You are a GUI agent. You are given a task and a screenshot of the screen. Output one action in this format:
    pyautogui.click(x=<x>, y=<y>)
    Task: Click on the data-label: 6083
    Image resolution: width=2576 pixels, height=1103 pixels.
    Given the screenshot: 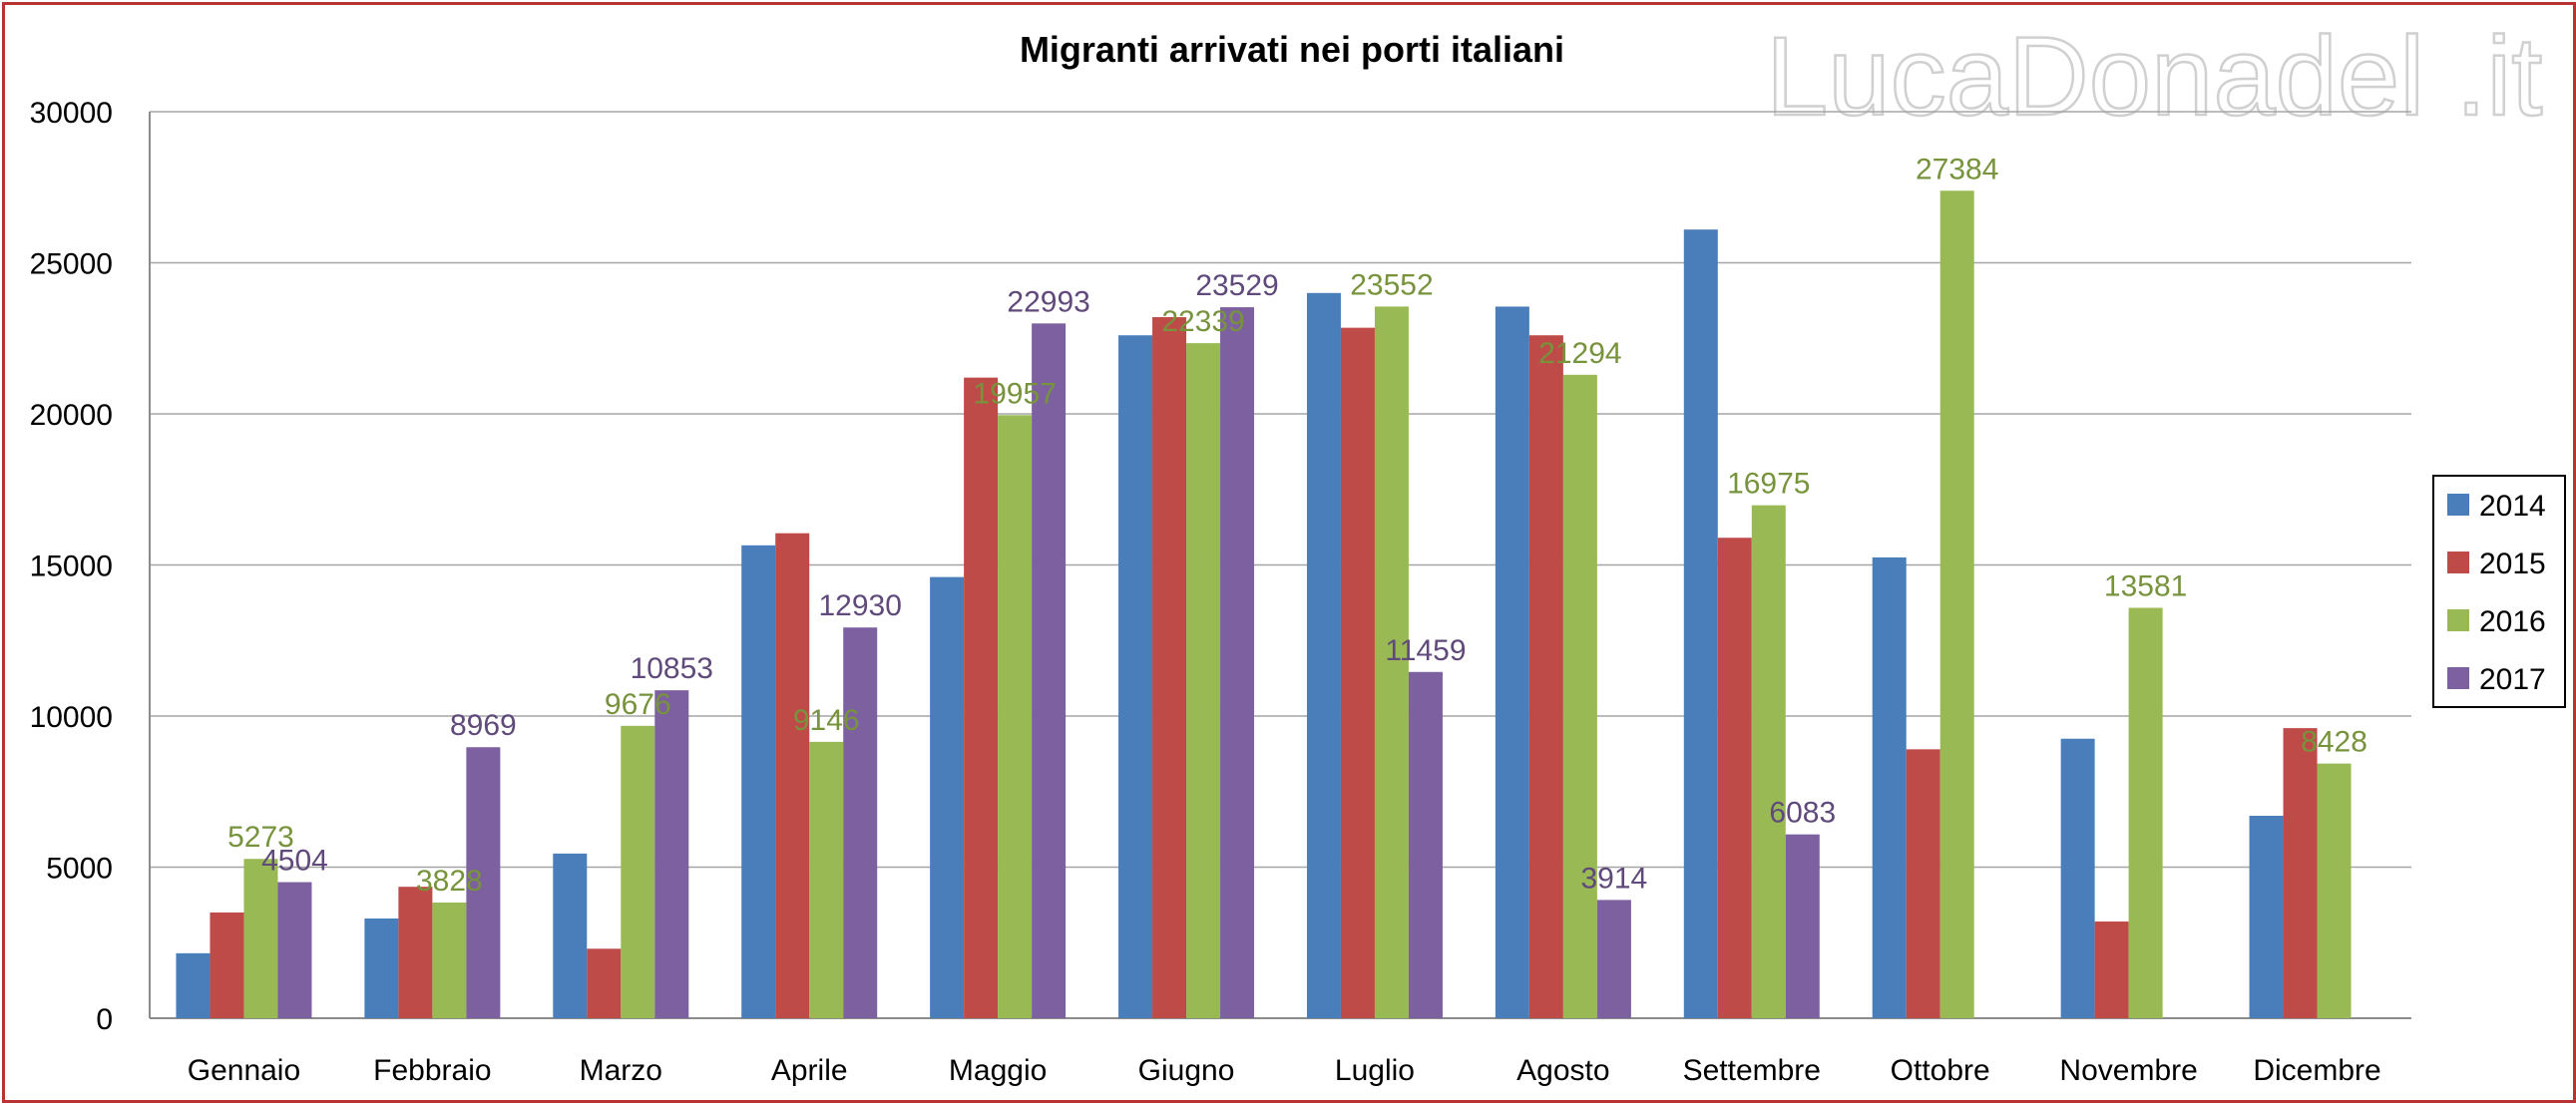 What is the action you would take?
    pyautogui.click(x=1802, y=814)
    